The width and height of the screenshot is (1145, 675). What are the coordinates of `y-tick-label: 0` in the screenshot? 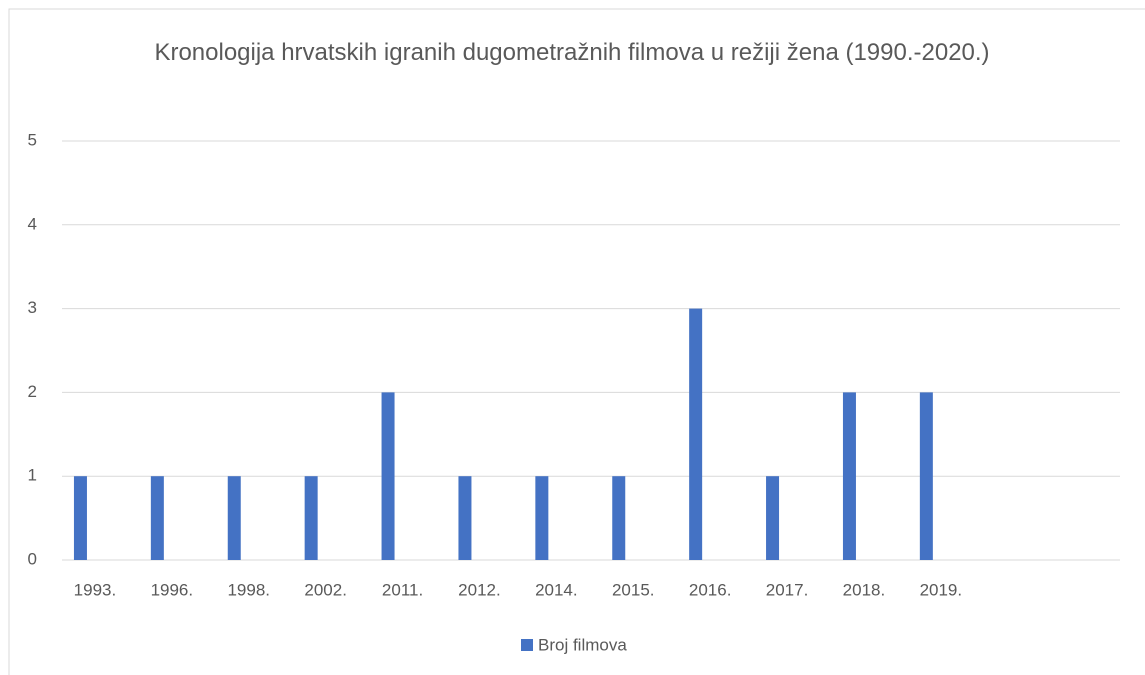 It's located at (32, 558).